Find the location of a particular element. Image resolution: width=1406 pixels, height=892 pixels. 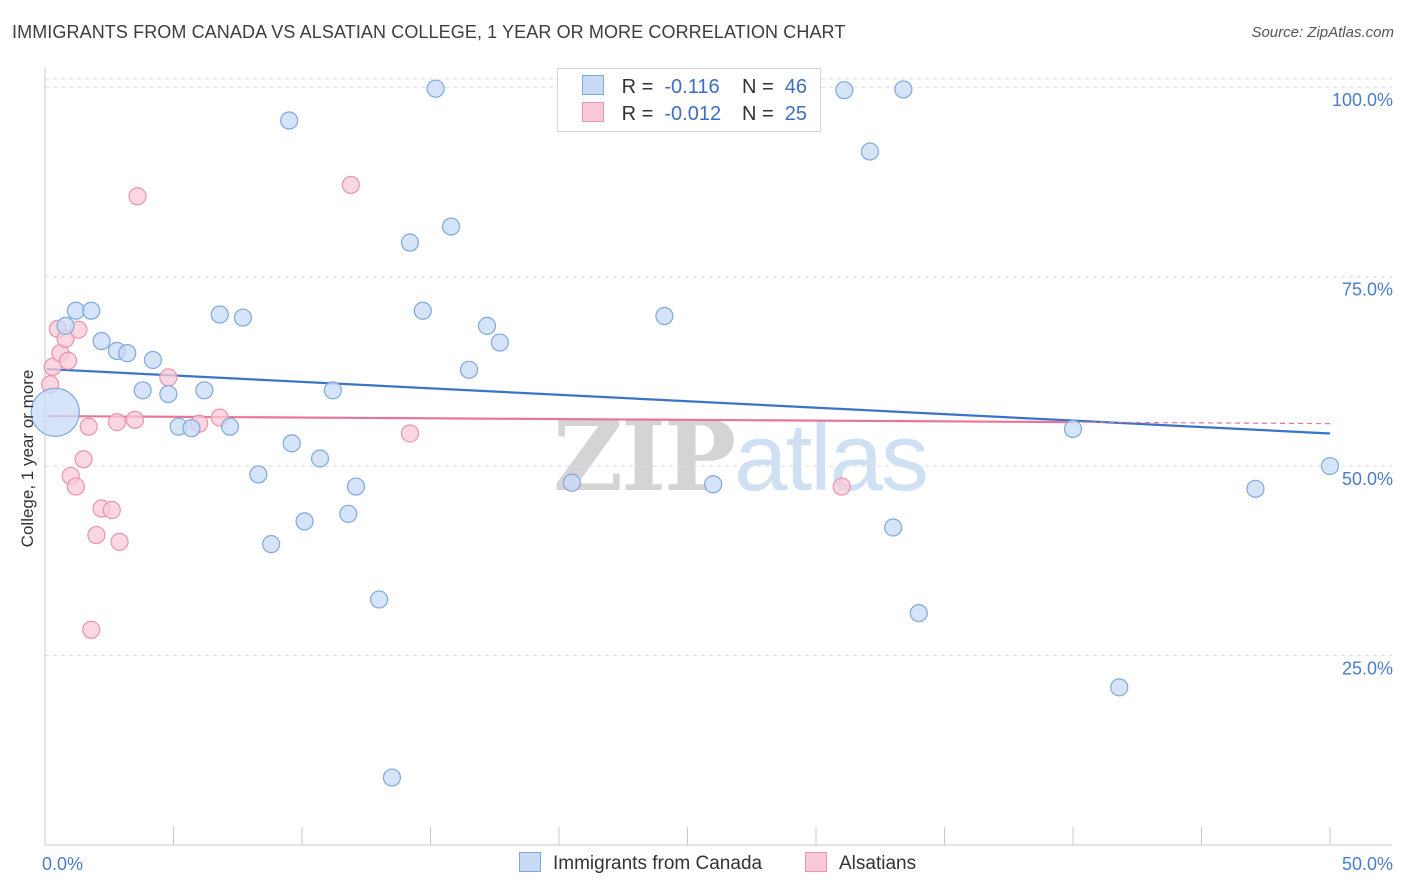

legend-n-value: 25 is located at coordinates (795, 114).